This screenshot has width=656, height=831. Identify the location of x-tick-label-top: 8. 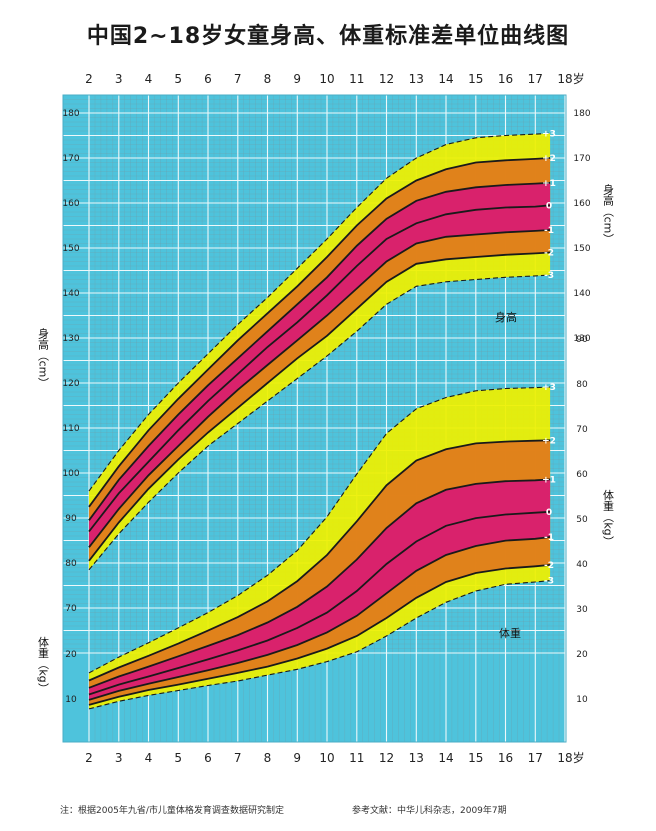
(268, 79).